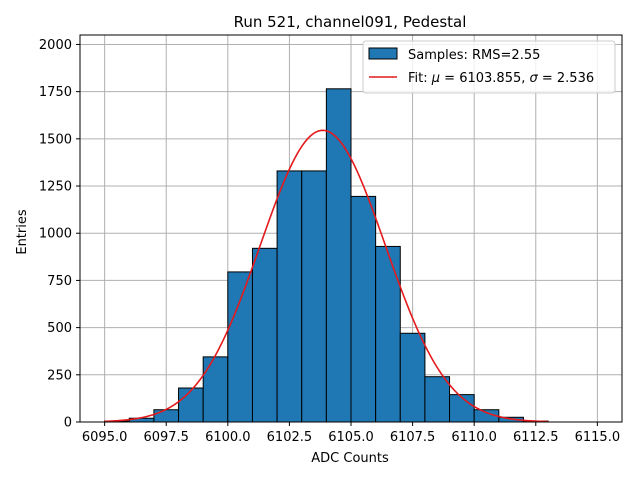  What do you see at coordinates (59, 375) in the screenshot?
I see `y-tick-label: 250` at bounding box center [59, 375].